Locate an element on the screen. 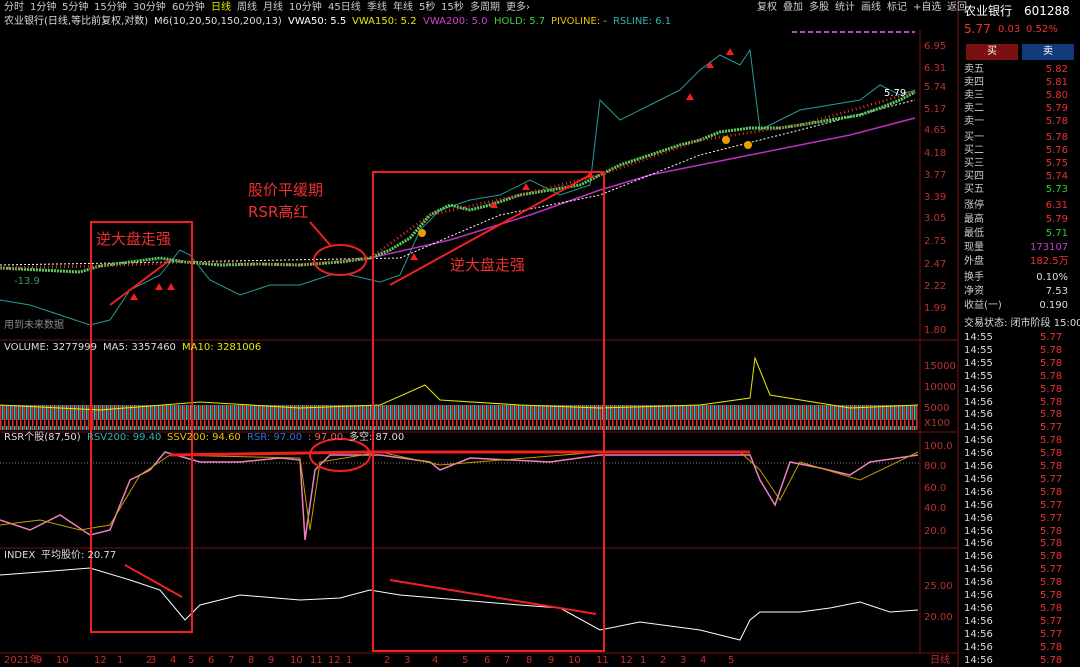 The width and height of the screenshot is (1080, 667). x-axis-label: 1 is located at coordinates (120, 660).